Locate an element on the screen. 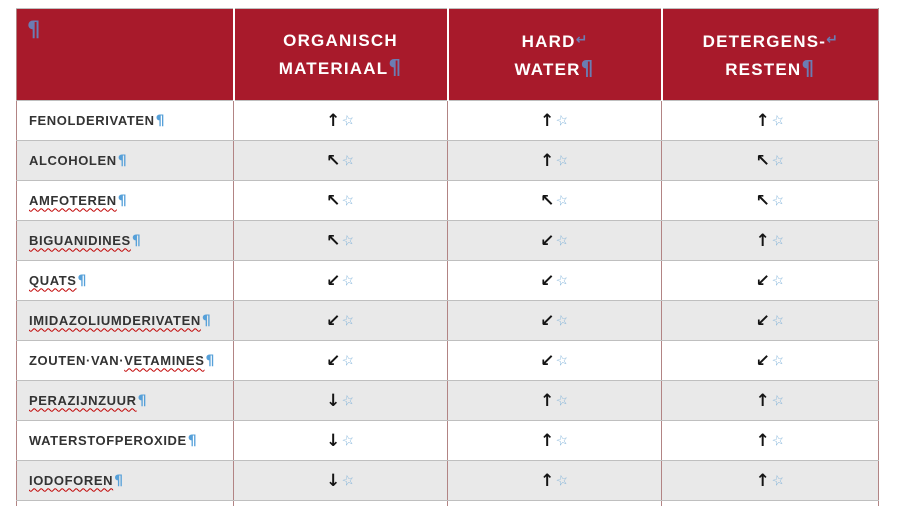 This screenshot has width=900, height=506. row-label-cell: IODOFOREN¶ is located at coordinates (125, 480).